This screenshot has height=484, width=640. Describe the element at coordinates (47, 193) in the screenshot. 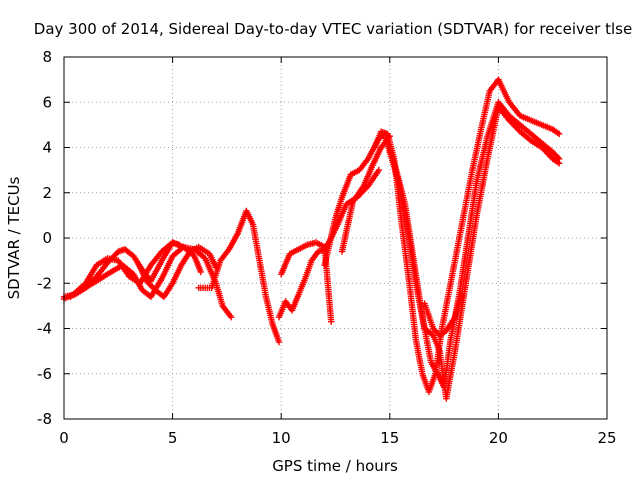

I see `y-tick-label: 2` at that location.